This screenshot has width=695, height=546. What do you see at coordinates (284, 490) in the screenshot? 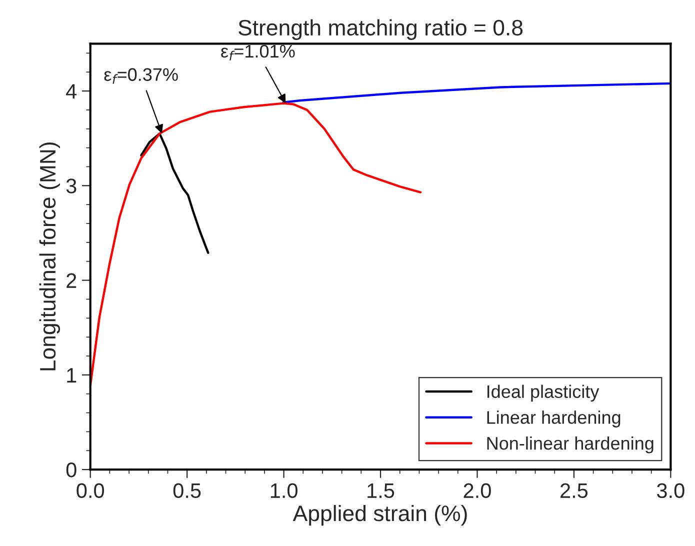
I see `x-tick-label: 1.0` at bounding box center [284, 490].